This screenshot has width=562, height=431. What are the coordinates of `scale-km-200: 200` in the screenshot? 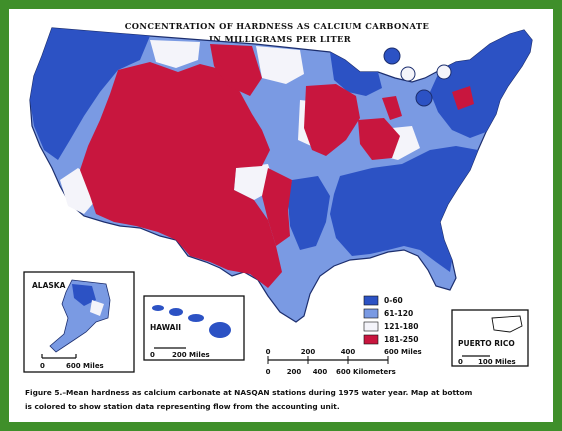 It's located at (294, 372).